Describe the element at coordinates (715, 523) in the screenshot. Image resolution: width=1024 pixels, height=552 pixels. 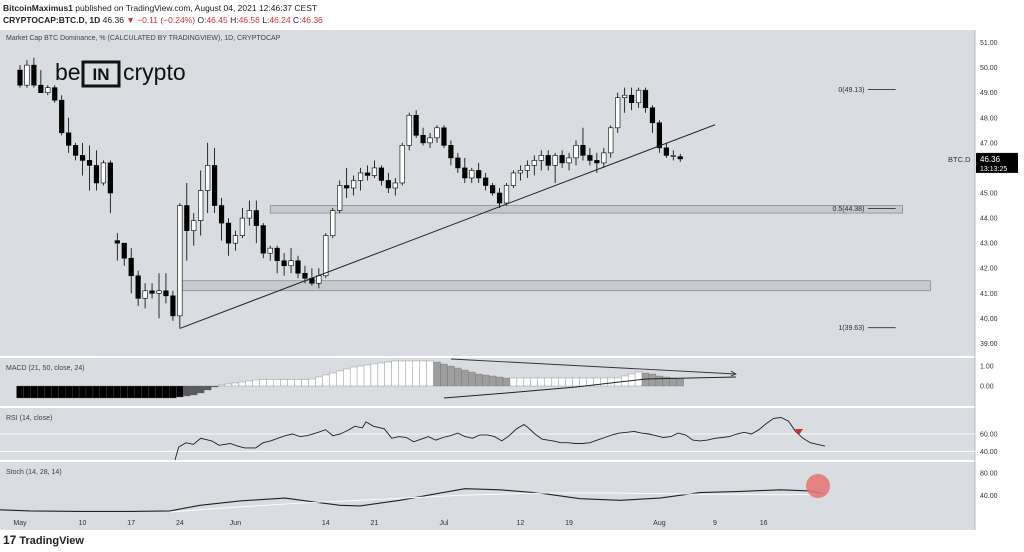
I see `x-tick-label: 9` at that location.